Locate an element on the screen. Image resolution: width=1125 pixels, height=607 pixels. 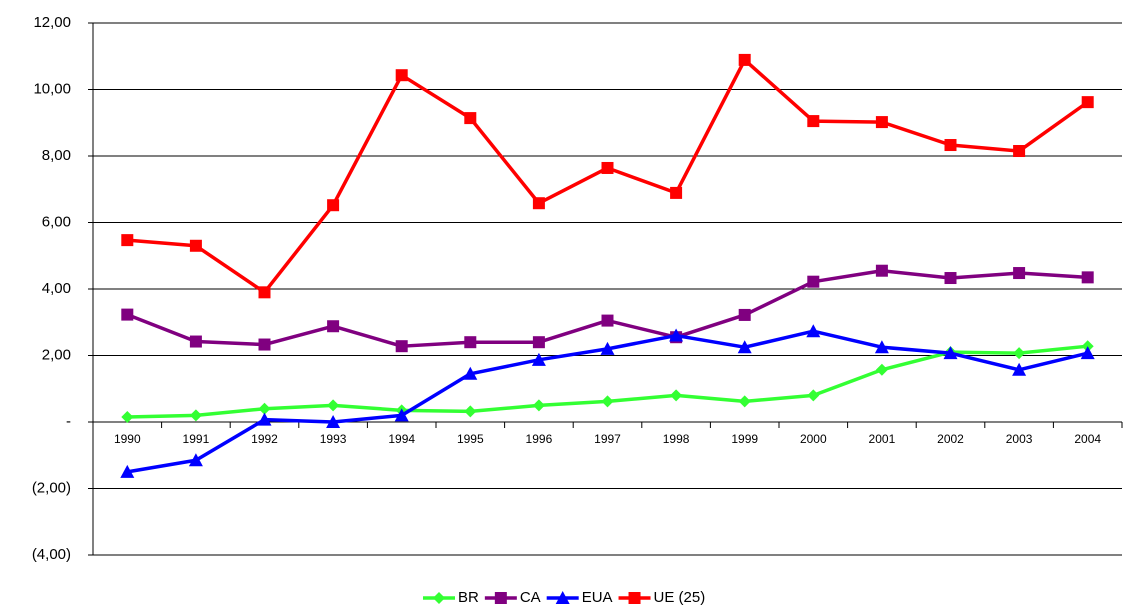
y-tick-label: 2,00 is located at coordinates (56, 354).